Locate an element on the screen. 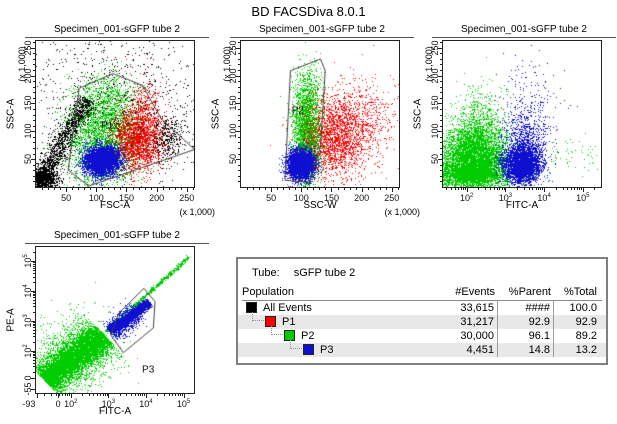 This screenshot has height=424, width=617. gate-label-p1: P1 is located at coordinates (107, 126).